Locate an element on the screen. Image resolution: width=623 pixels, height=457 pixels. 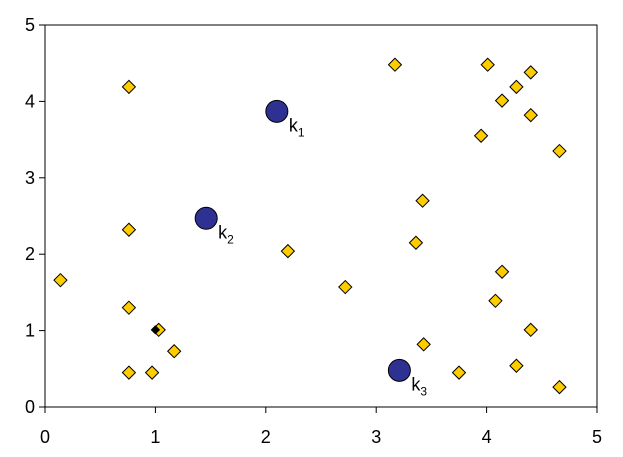
point-label-subscript: 2 is located at coordinates (230, 239).